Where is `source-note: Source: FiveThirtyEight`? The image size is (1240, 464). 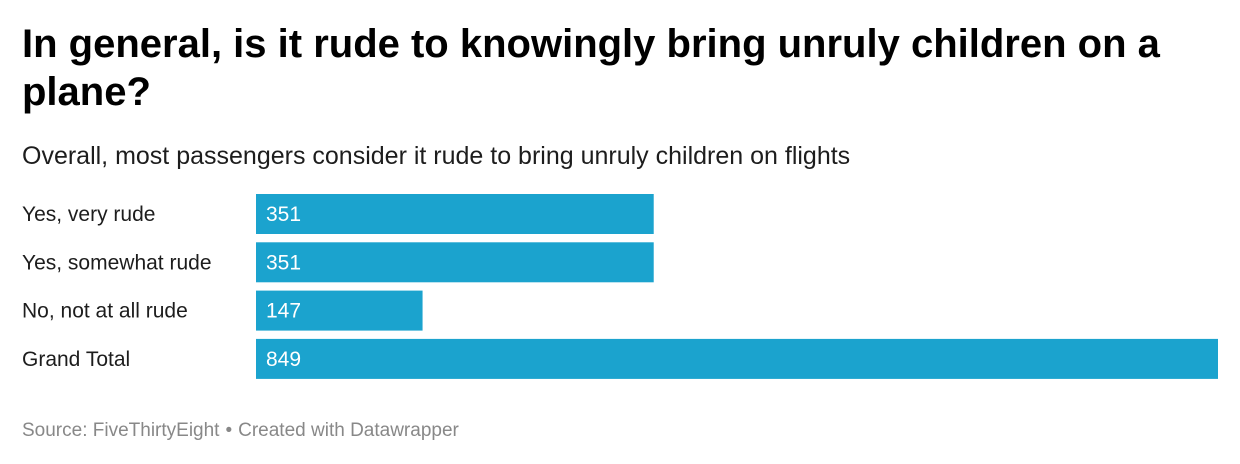 source-note: Source: FiveThirtyEight is located at coordinates (121, 430).